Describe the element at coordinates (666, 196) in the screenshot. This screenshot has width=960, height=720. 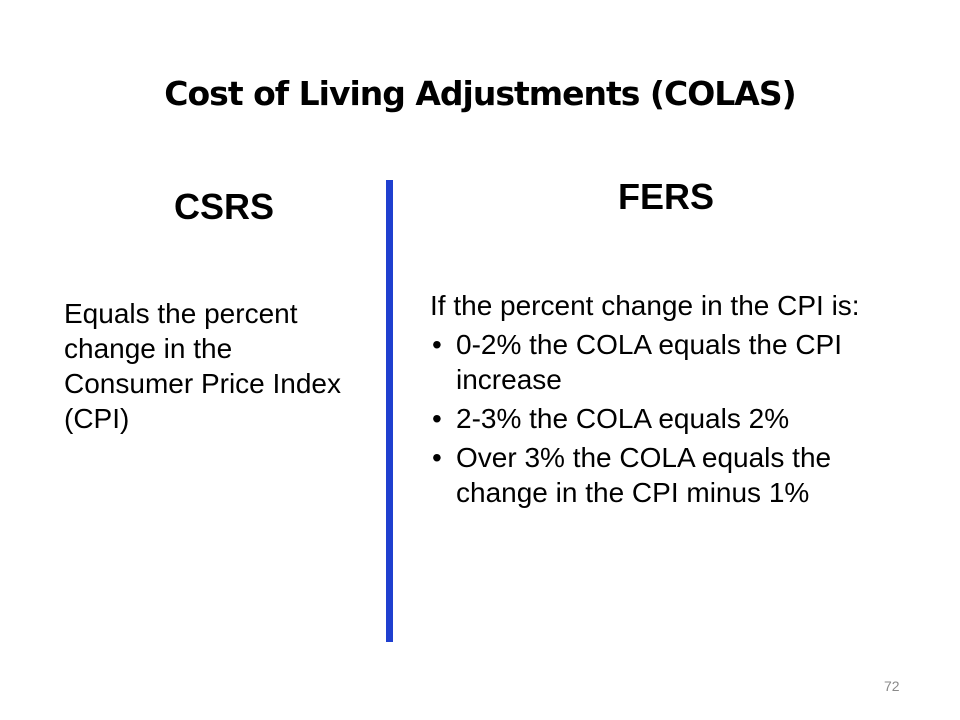
I see `fers-heading: FERS` at that location.